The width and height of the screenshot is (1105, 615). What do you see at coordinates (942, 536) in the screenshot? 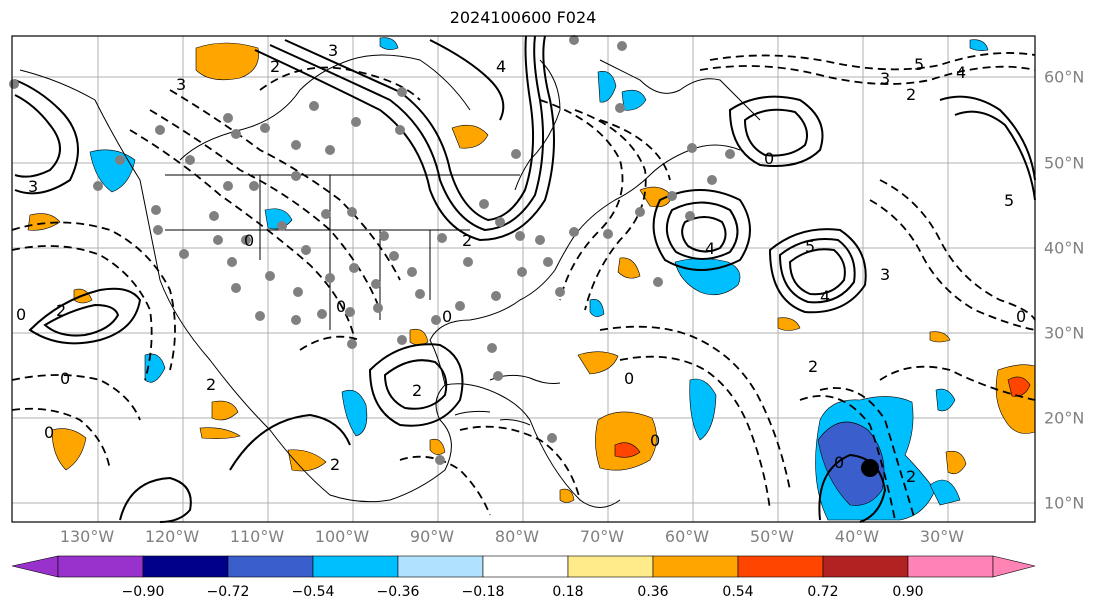
I see `longitude-label: 30°W` at bounding box center [942, 536].